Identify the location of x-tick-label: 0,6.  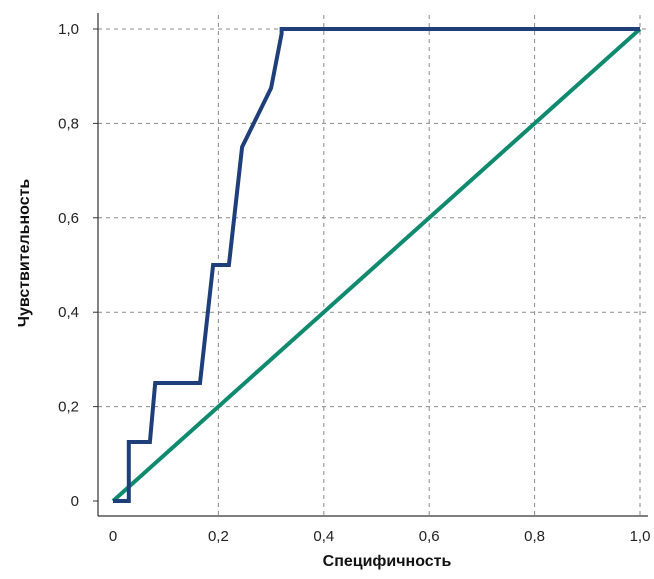
(429, 536).